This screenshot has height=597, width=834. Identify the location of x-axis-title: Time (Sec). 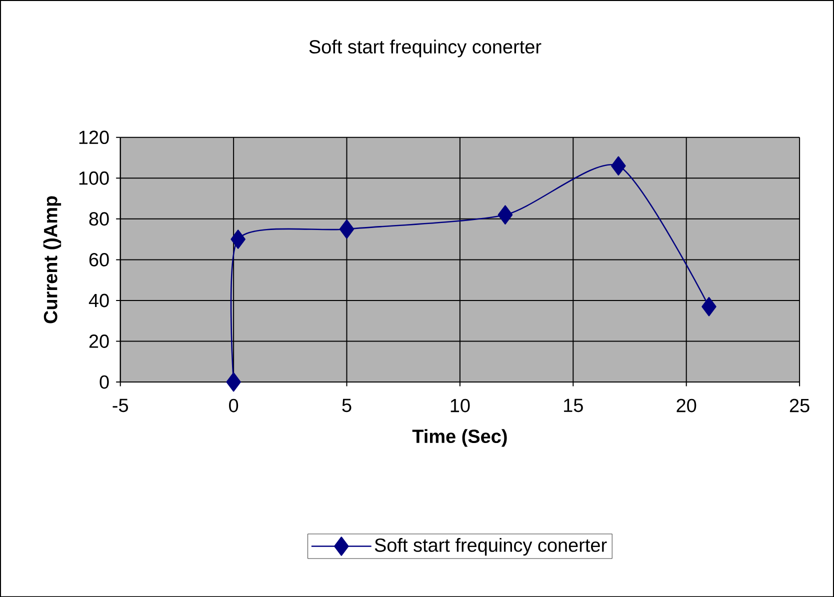
(459, 437).